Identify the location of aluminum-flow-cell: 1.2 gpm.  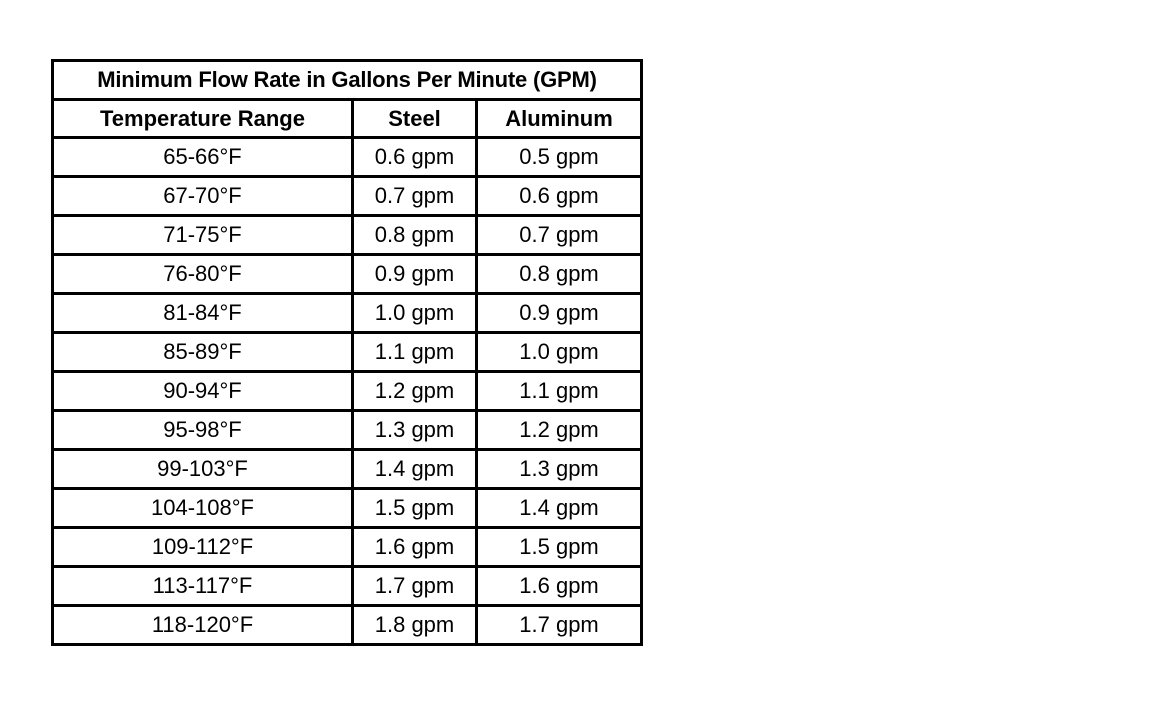
(559, 430).